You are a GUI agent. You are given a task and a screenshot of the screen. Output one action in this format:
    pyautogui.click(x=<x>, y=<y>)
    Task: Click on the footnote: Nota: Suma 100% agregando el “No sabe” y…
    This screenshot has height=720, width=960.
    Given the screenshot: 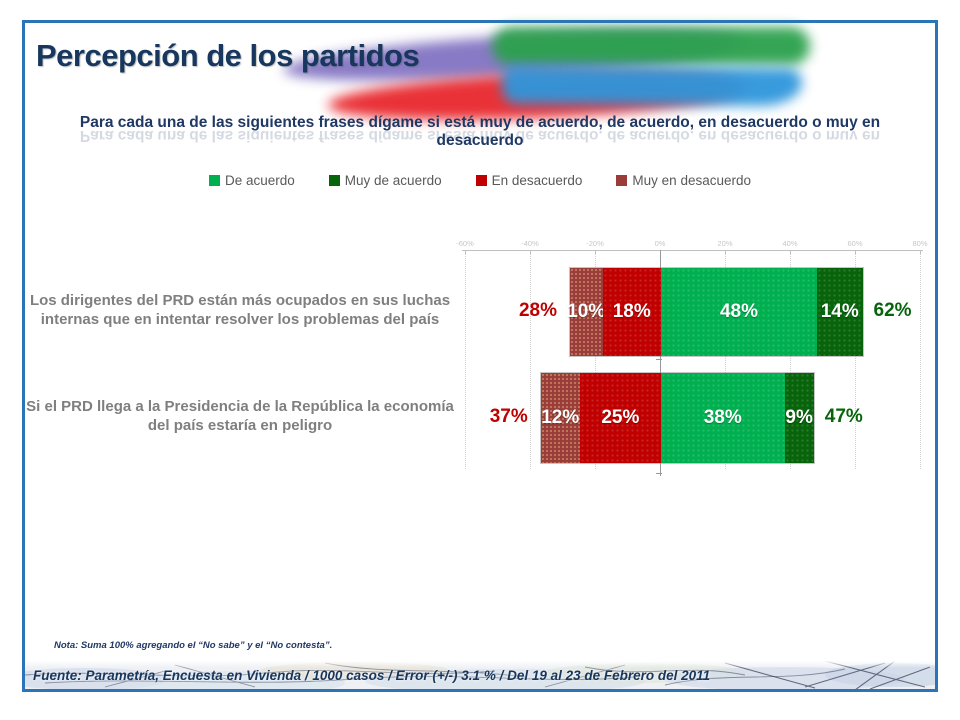 What is the action you would take?
    pyautogui.click(x=193, y=645)
    